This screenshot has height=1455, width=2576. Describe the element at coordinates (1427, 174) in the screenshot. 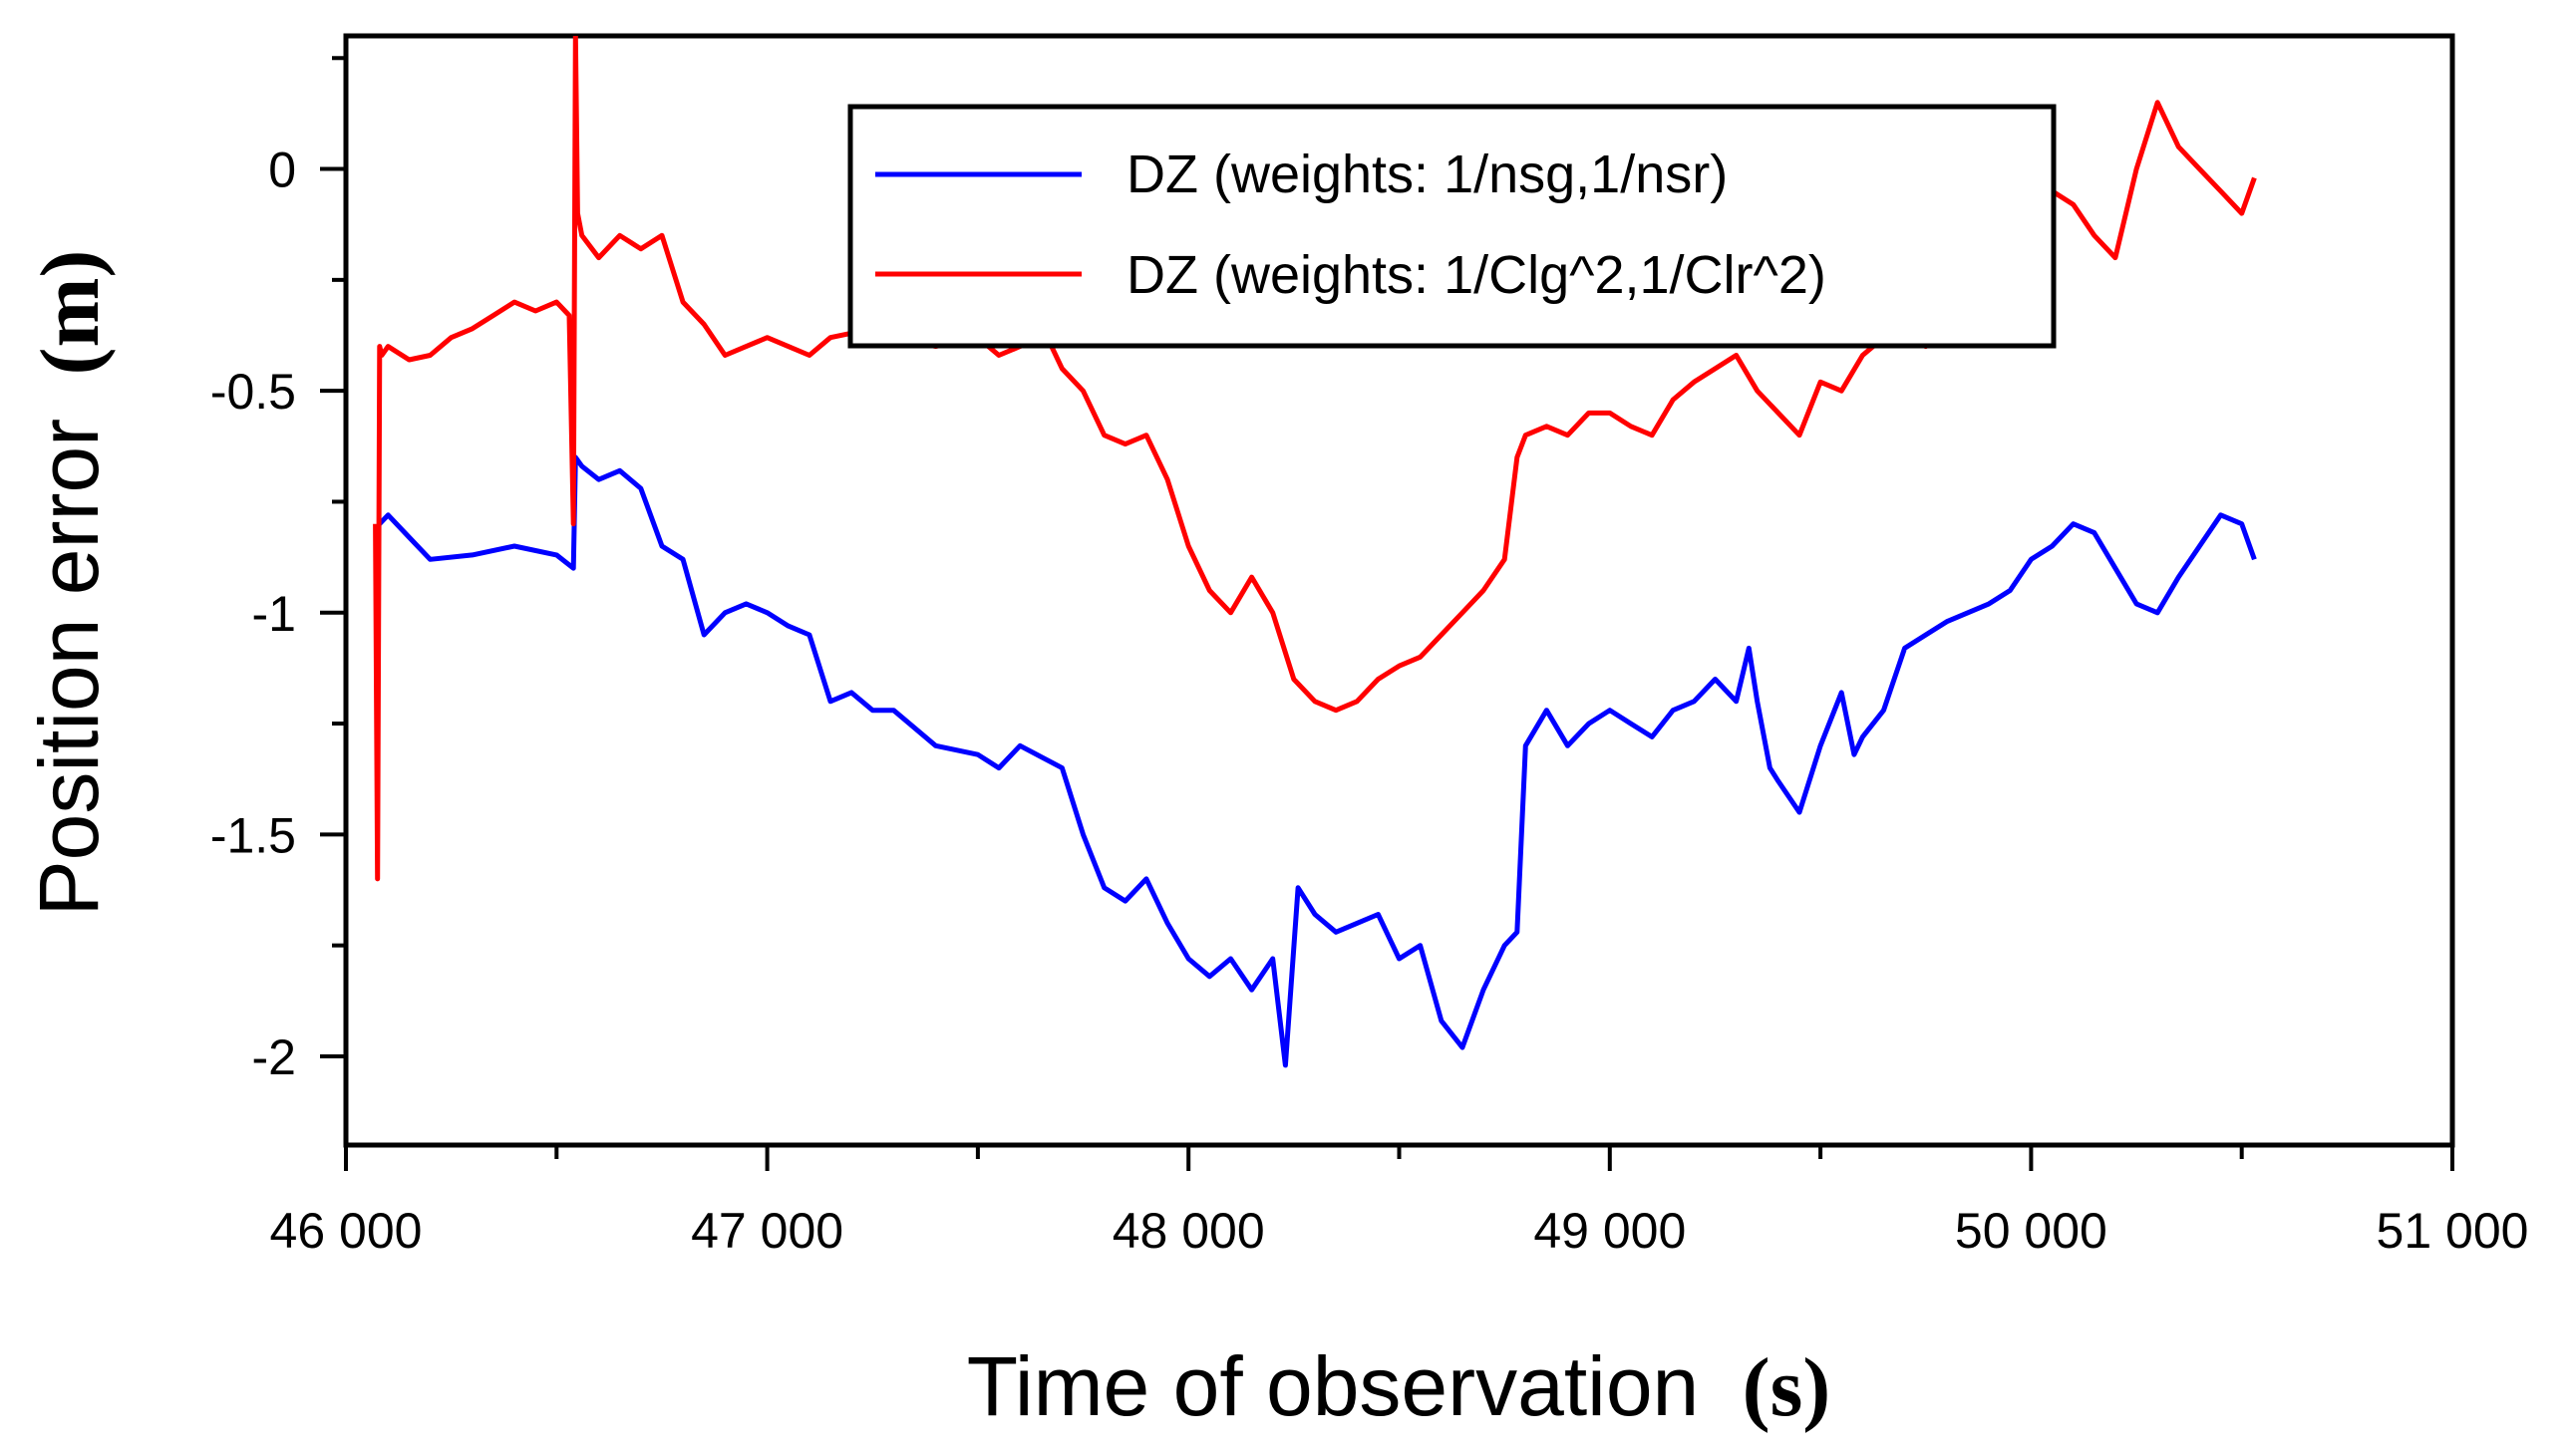

I see `legend-label-series-1: DZ (weights: 1/nsg,1/nsr)` at that location.